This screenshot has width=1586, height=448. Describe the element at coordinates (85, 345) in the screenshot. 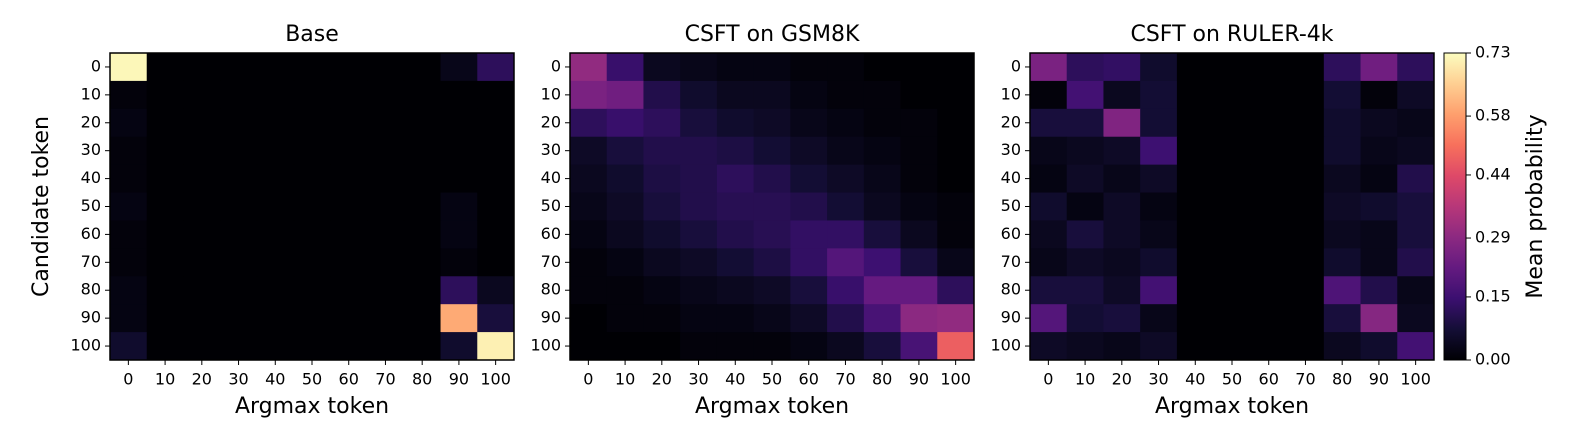

I see `y-tick-label: 100` at that location.